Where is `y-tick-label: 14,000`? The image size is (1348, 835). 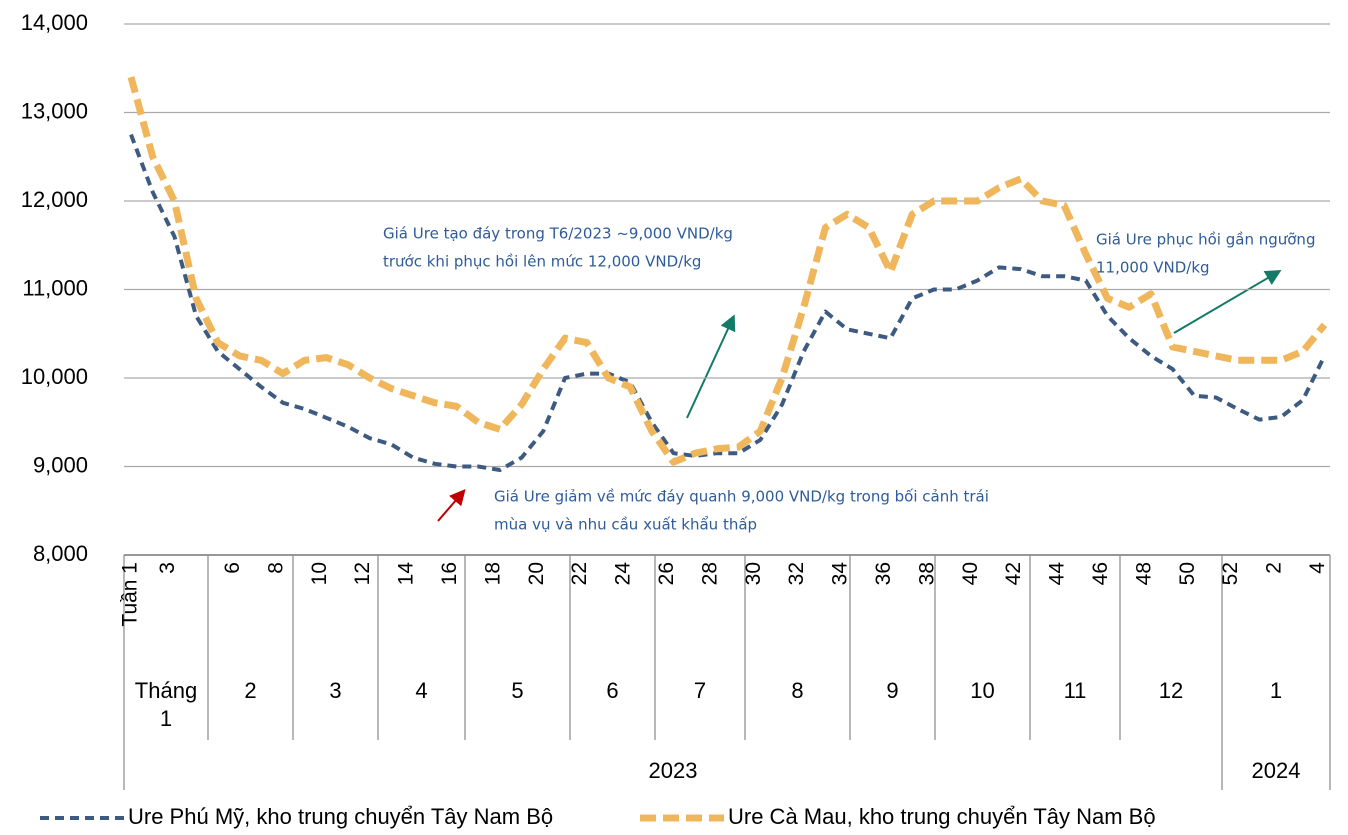 y-tick-label: 14,000 is located at coordinates (54, 22).